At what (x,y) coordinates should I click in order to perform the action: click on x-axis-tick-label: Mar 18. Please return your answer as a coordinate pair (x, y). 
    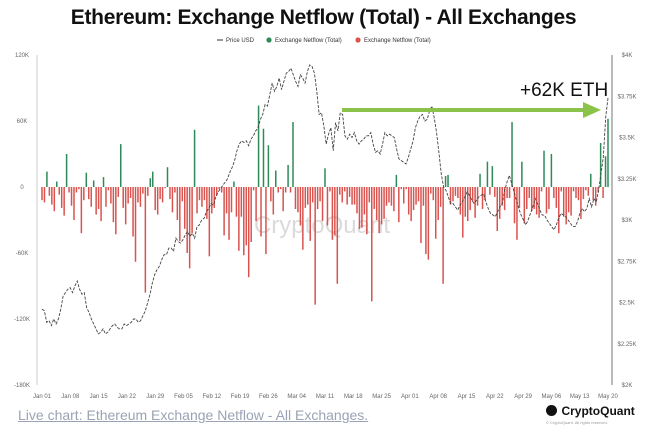
    Looking at the image, I should click on (353, 397).